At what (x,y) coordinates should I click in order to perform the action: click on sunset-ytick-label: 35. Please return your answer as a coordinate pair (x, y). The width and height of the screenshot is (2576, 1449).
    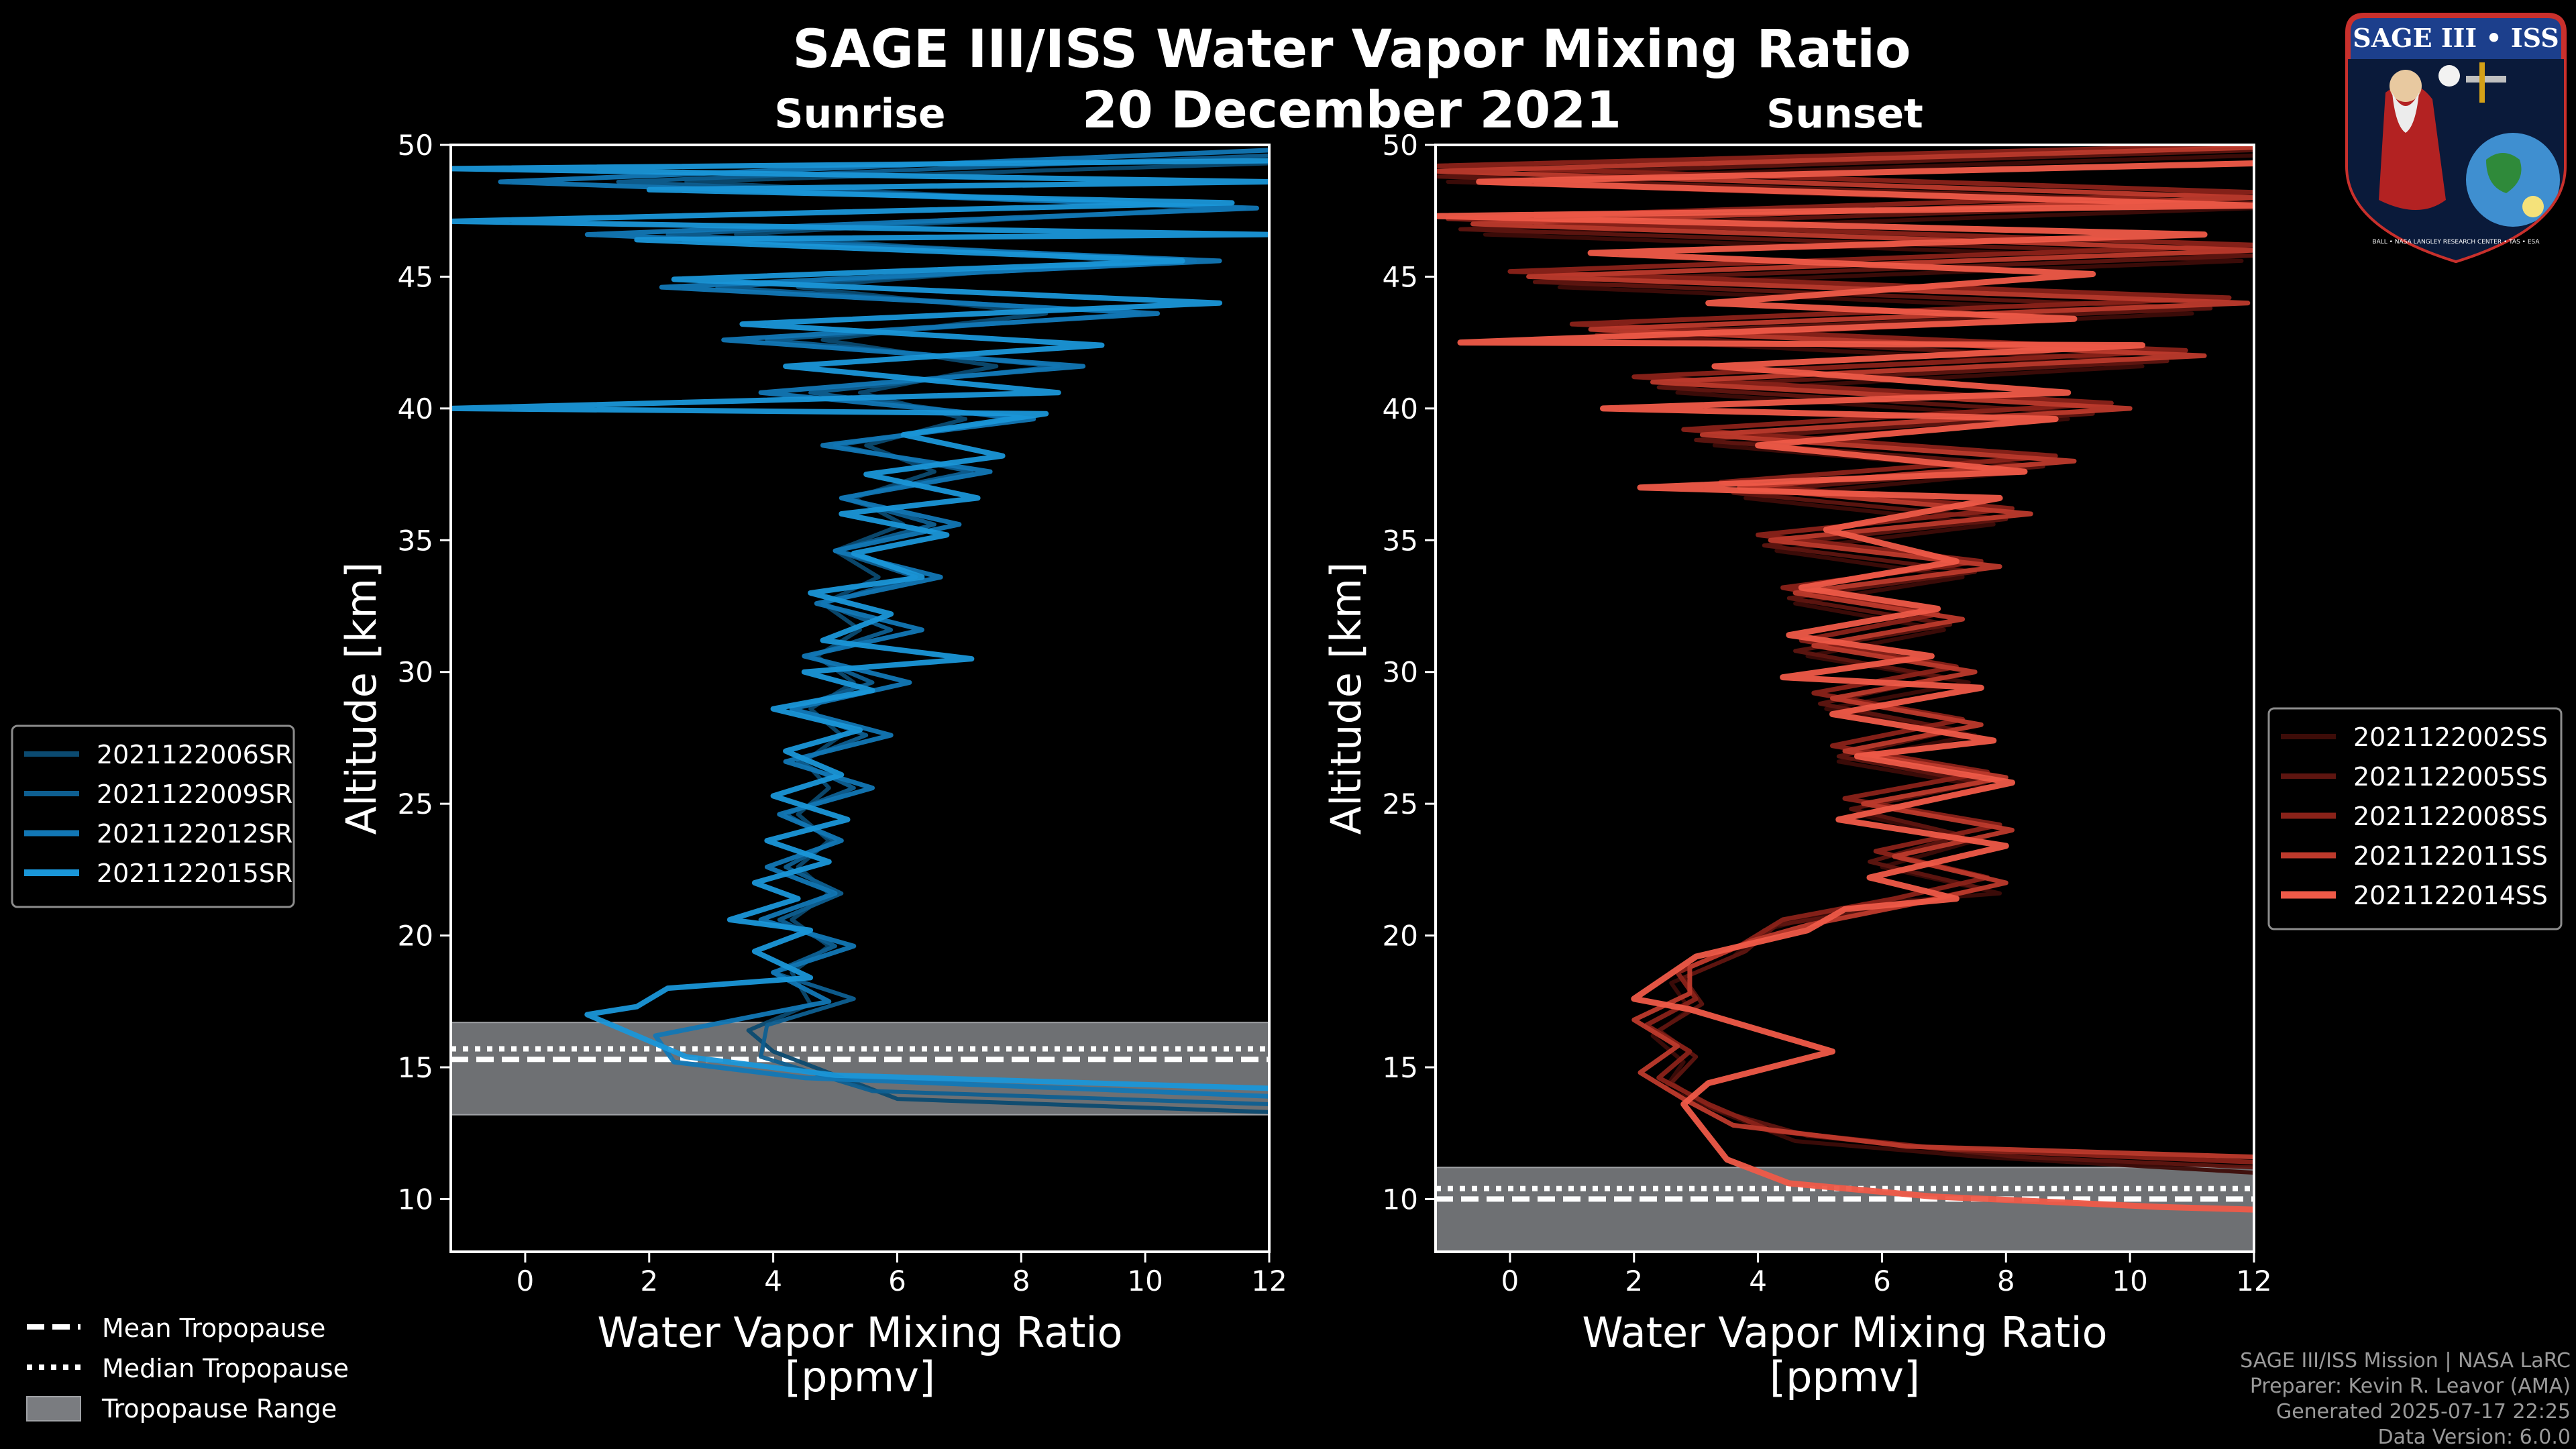
    Looking at the image, I should click on (1400, 540).